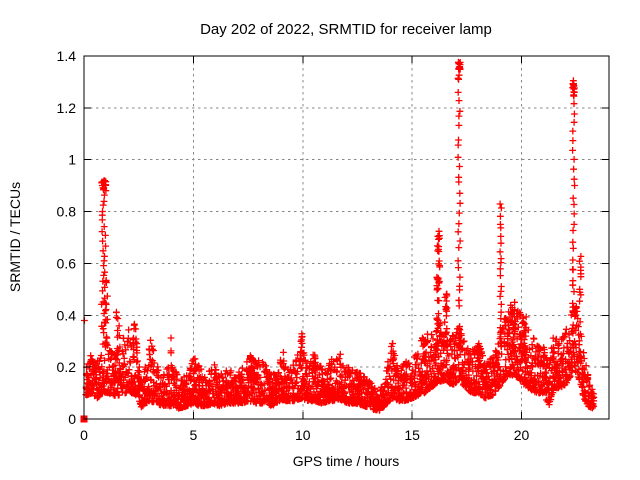  What do you see at coordinates (346, 461) in the screenshot?
I see `x-axis-label: GPS time / hours` at bounding box center [346, 461].